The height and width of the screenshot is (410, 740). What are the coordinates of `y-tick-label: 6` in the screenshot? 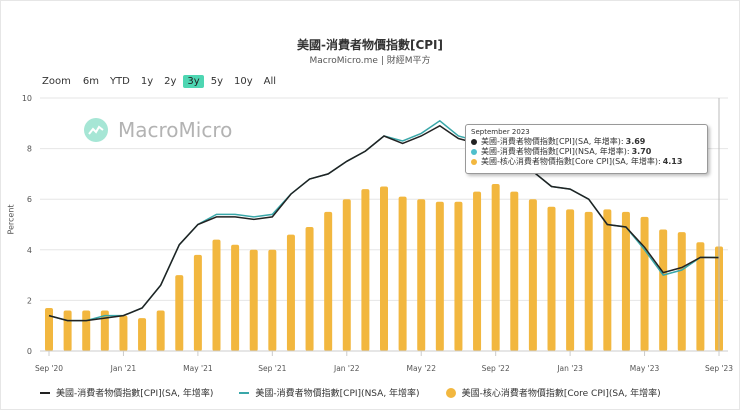 It's located at (29, 199).